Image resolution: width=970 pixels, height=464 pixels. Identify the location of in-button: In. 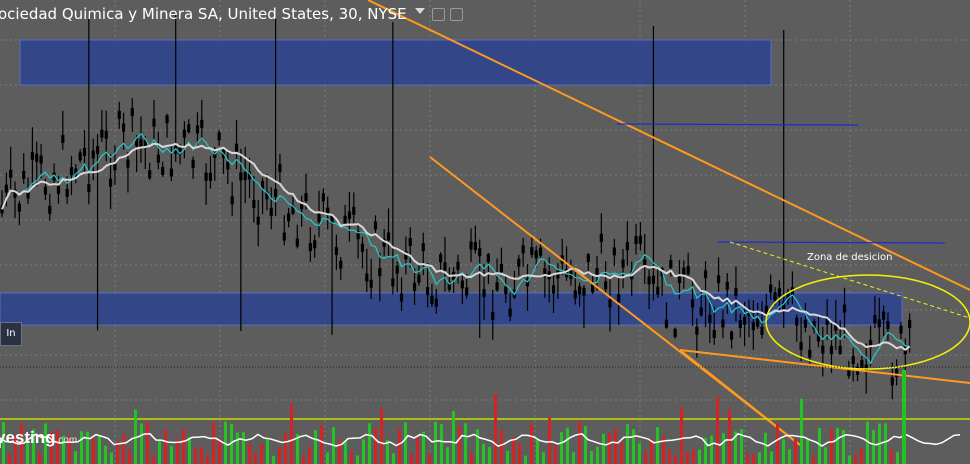
(11, 334).